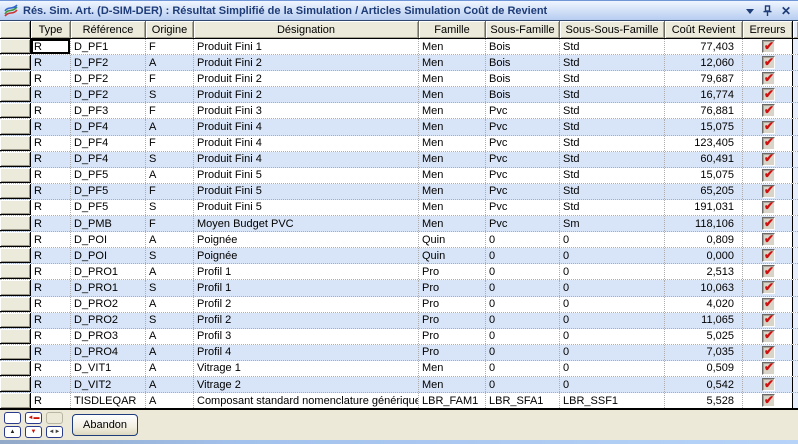 Image resolution: width=798 pixels, height=444 pixels. Describe the element at coordinates (54, 432) in the screenshot. I see `nav-collapse-button: ◄►` at that location.